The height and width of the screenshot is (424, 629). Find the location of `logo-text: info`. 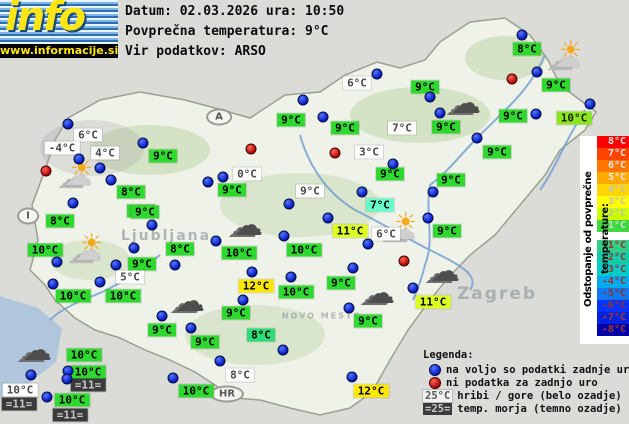

logo-text: info is located at coordinates (45, 20).